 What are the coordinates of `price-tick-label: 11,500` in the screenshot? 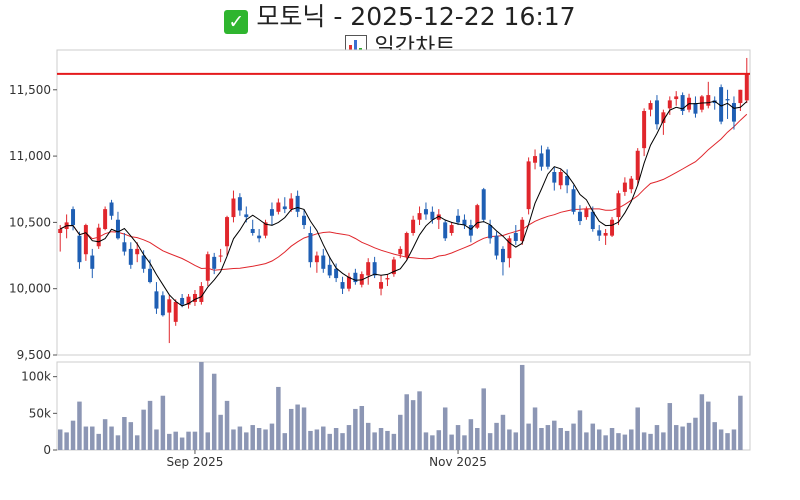 It's located at (30, 90).